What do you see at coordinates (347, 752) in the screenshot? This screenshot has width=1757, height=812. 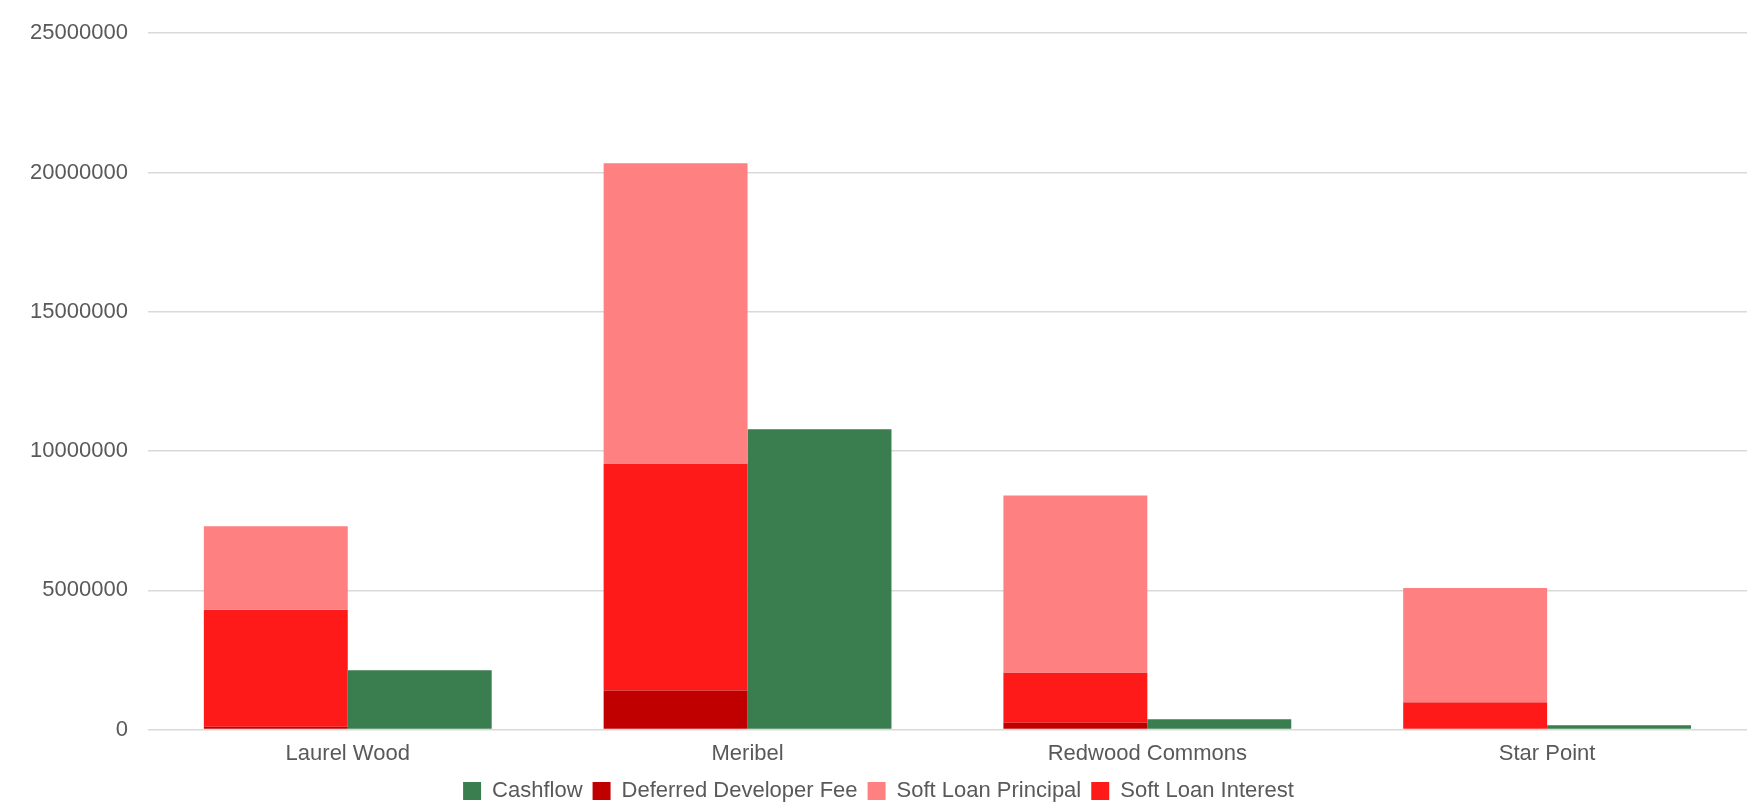 I see `x-tick-label: Laurel Wood` at bounding box center [347, 752].